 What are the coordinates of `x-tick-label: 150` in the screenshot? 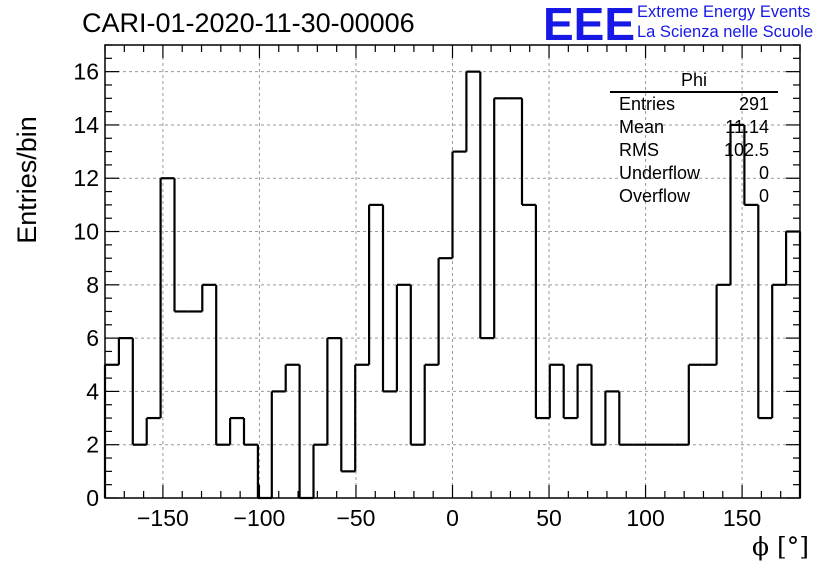 It's located at (742, 518).